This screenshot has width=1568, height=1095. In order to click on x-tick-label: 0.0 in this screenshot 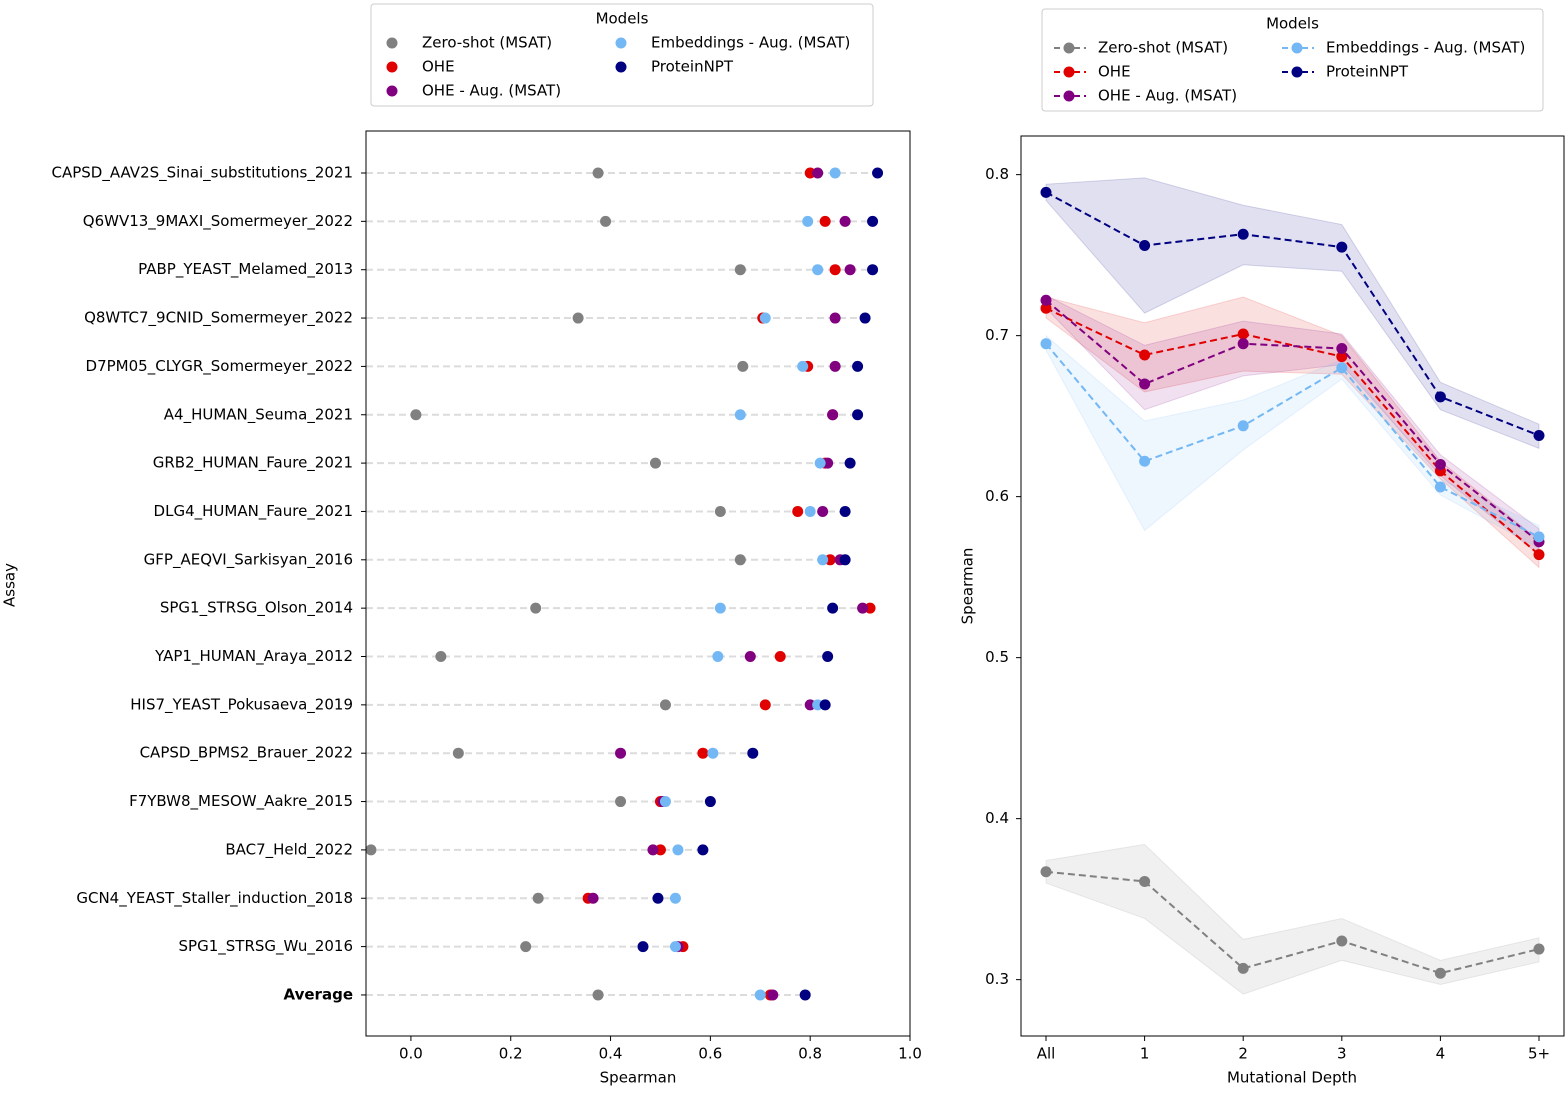, I will do `click(411, 1054)`.